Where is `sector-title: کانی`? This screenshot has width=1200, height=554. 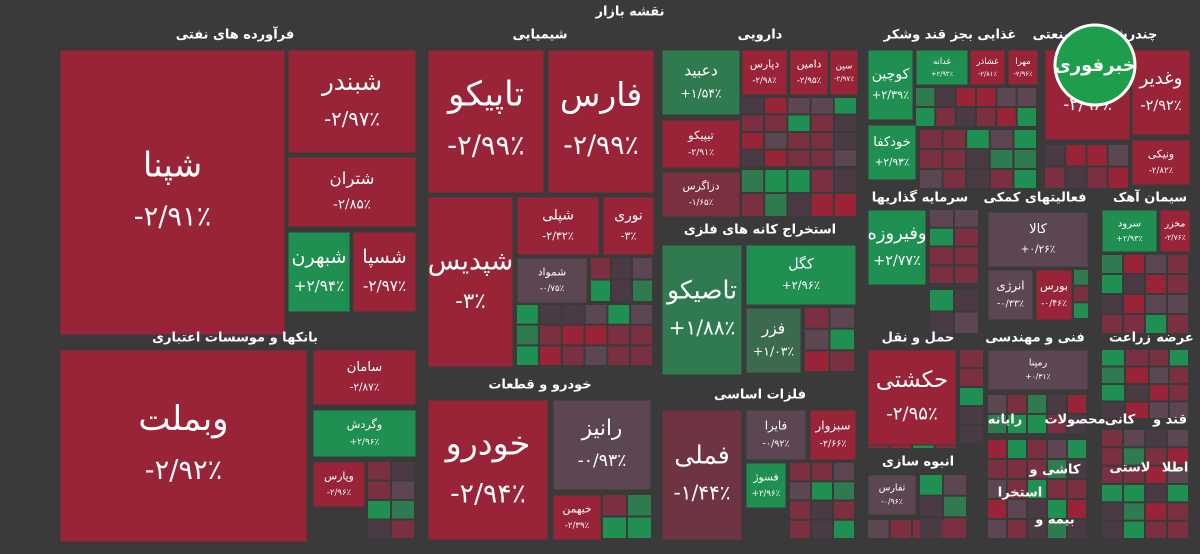
sector-title: کانی is located at coordinates (1120, 420).